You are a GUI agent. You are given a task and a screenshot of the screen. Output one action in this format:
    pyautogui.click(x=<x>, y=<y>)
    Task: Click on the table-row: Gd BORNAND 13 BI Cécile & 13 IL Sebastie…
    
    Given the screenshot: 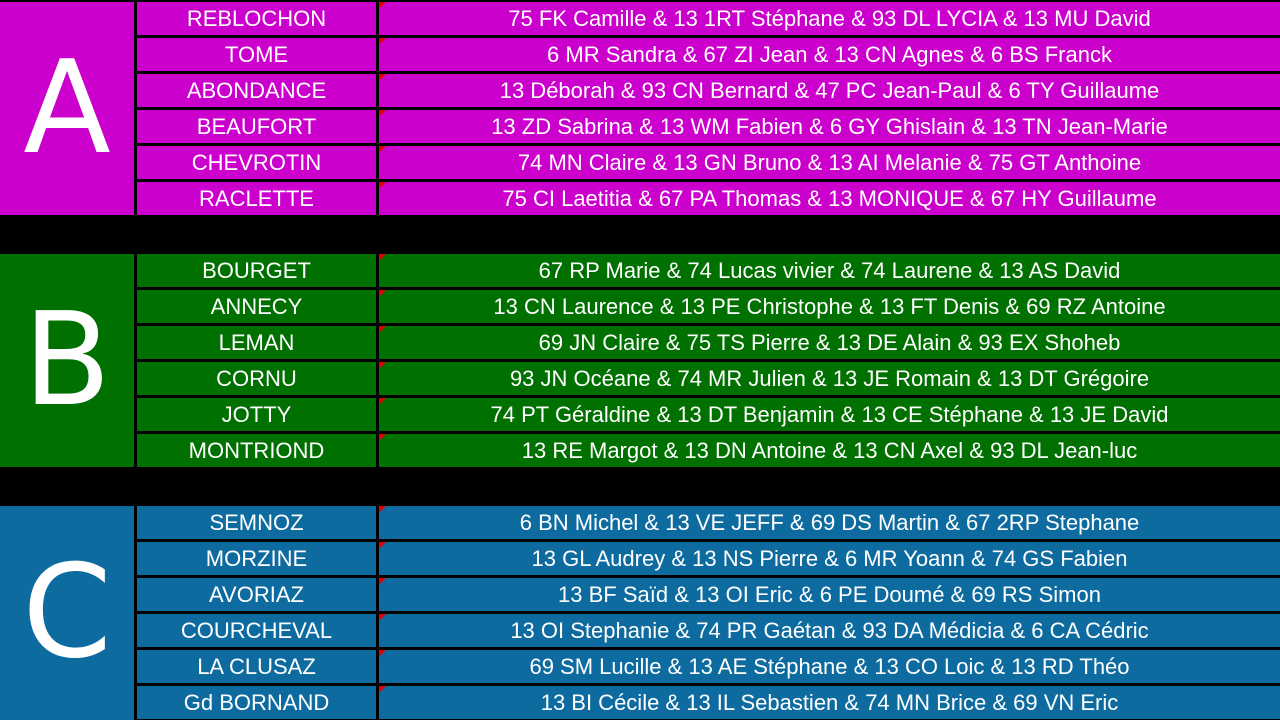 What is the action you would take?
    pyautogui.click(x=708, y=702)
    